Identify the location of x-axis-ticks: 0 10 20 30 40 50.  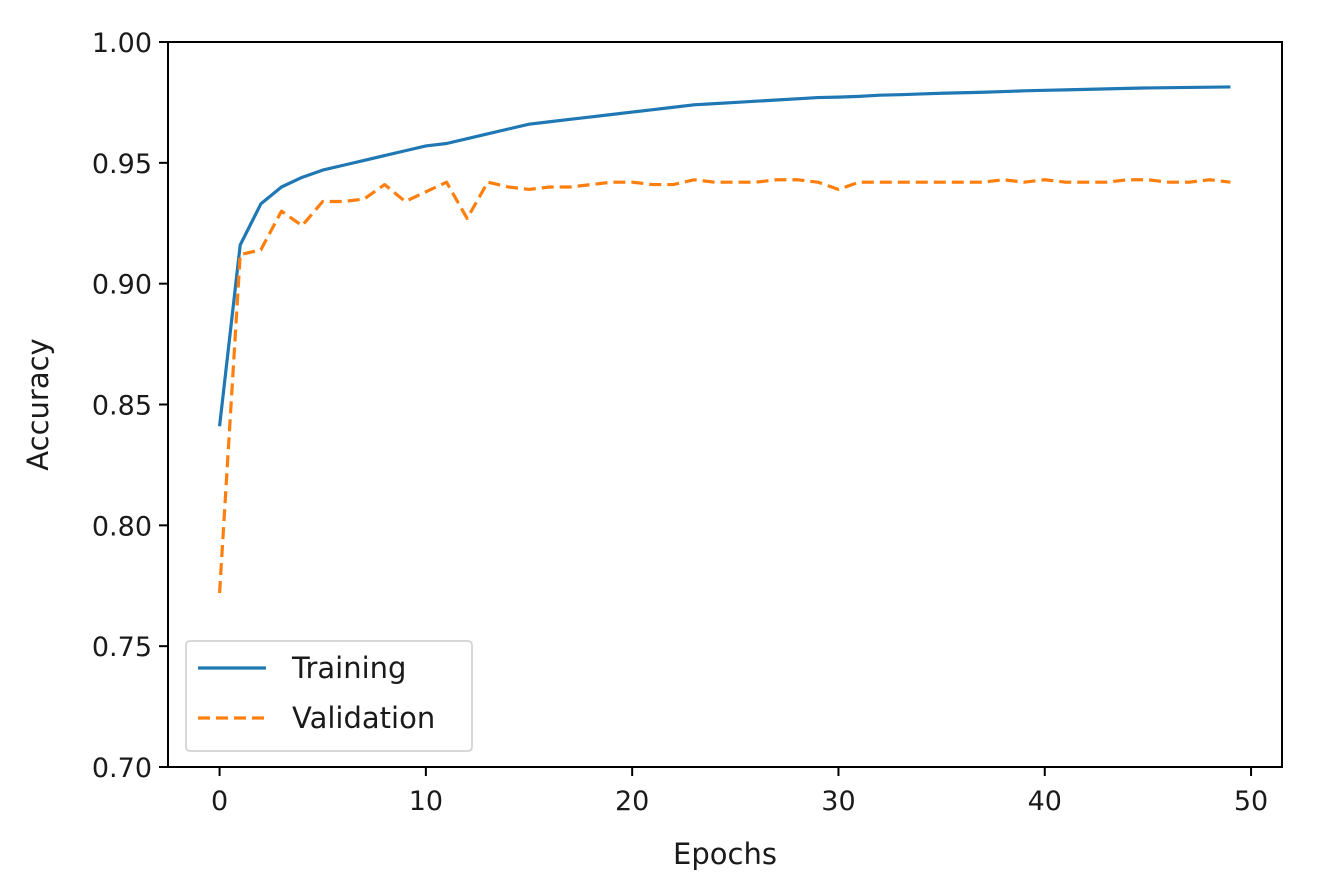
(739, 792).